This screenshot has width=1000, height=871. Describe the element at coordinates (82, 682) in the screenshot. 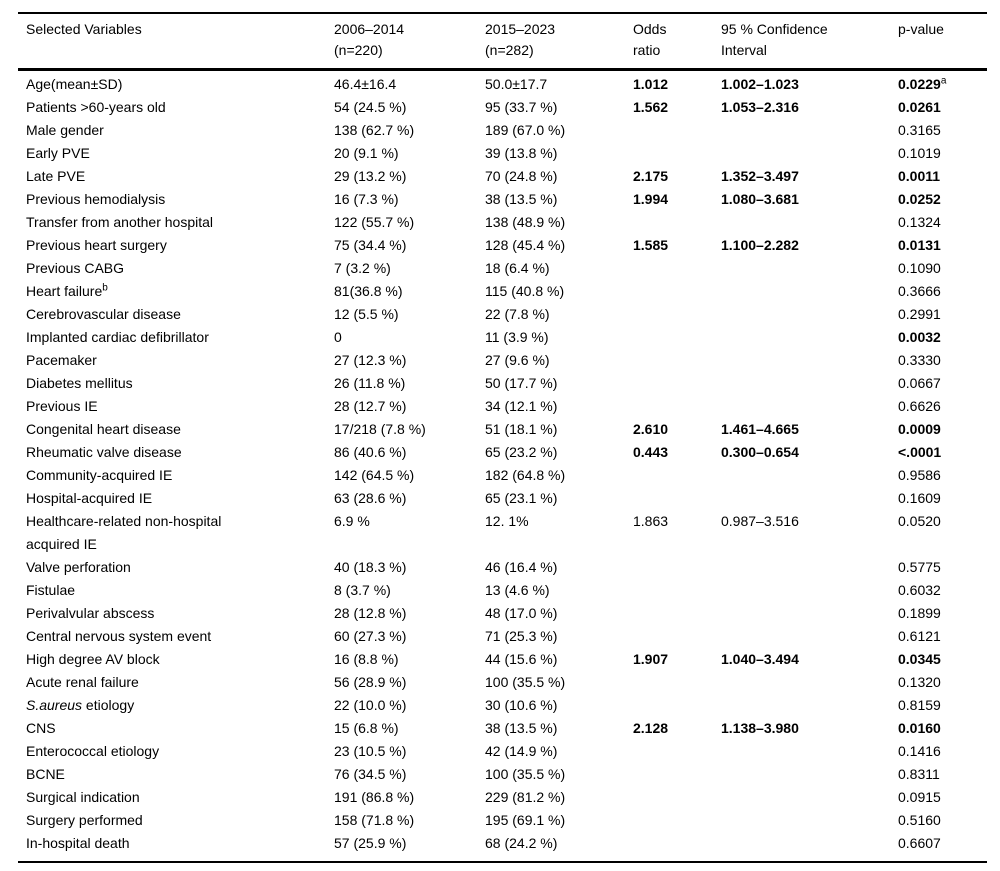

I see `variable-label: Acute renal failure` at that location.